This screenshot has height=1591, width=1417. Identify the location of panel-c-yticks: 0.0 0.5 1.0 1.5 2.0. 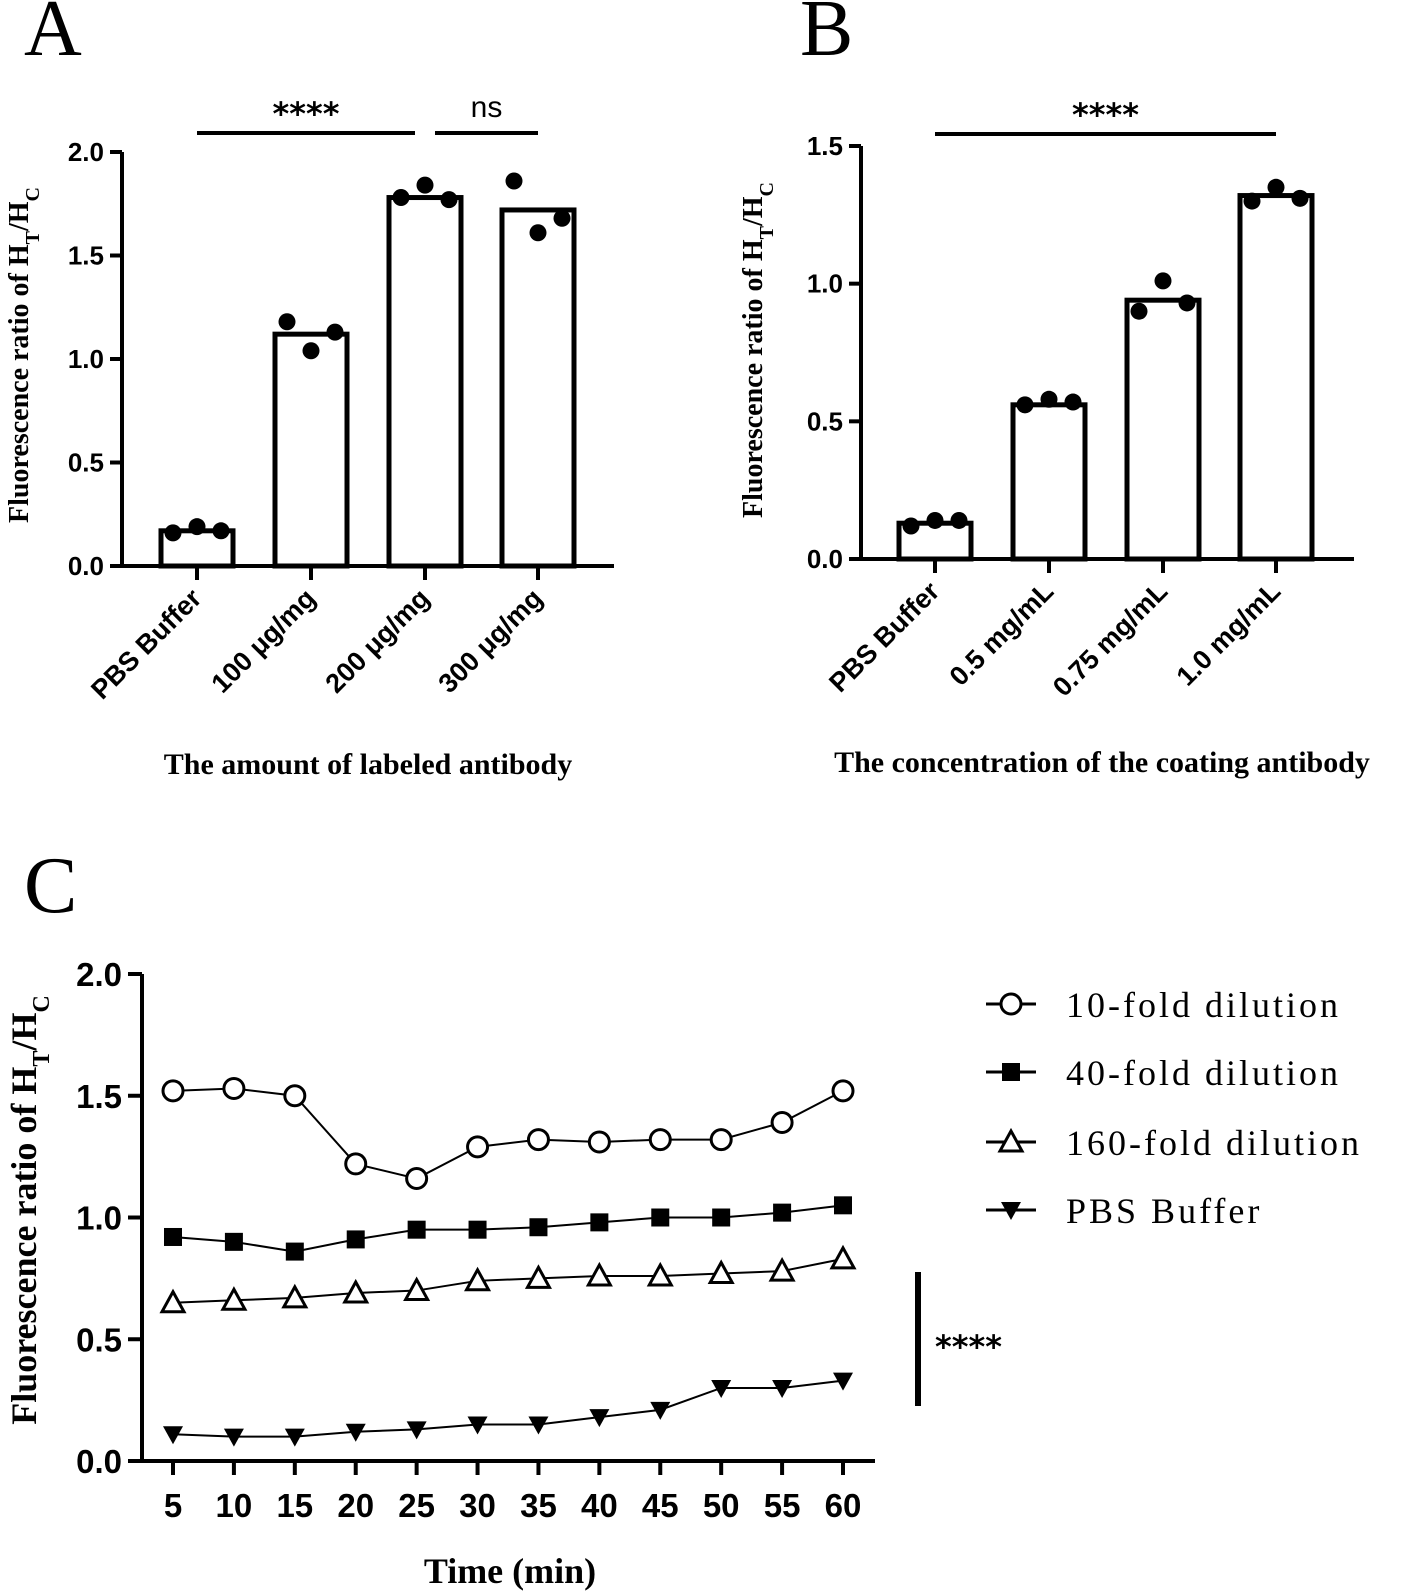
(109, 1218).